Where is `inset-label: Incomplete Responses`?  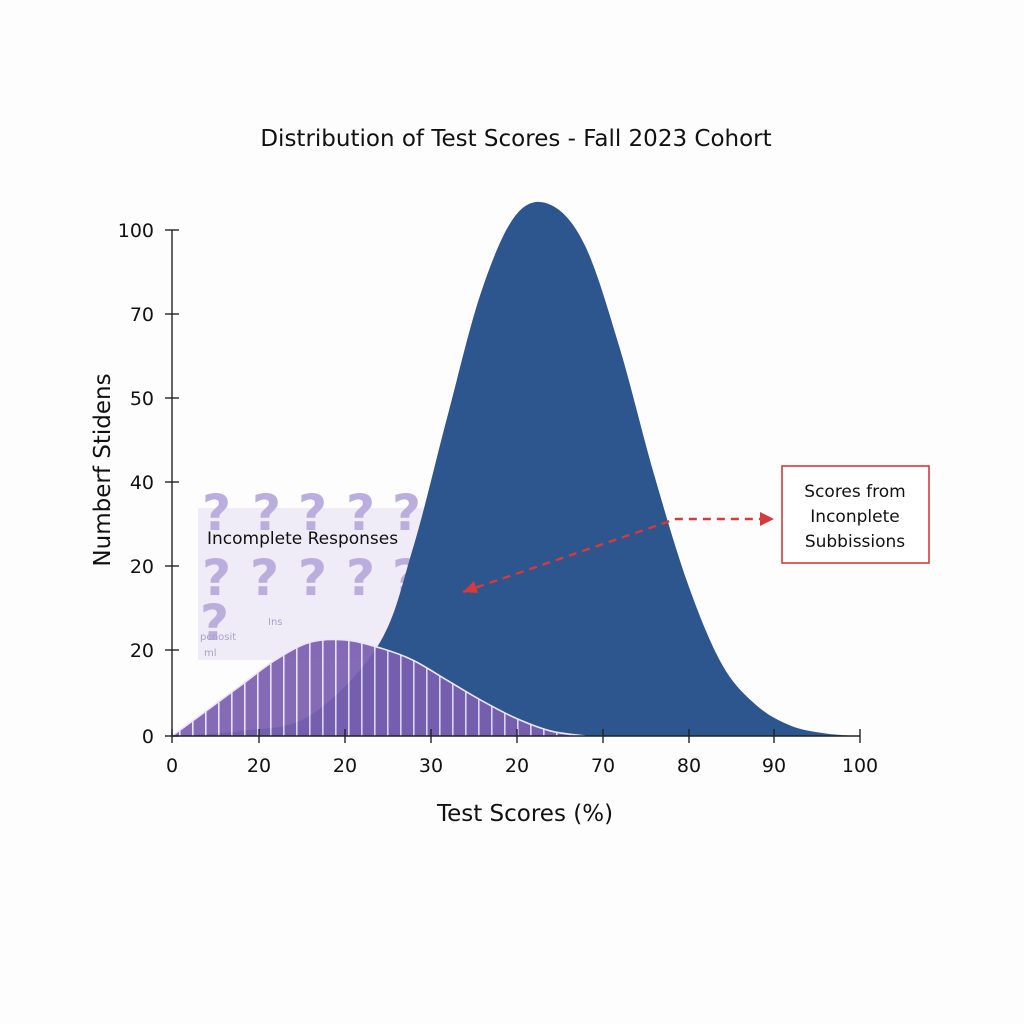 inset-label: Incomplete Responses is located at coordinates (302, 539).